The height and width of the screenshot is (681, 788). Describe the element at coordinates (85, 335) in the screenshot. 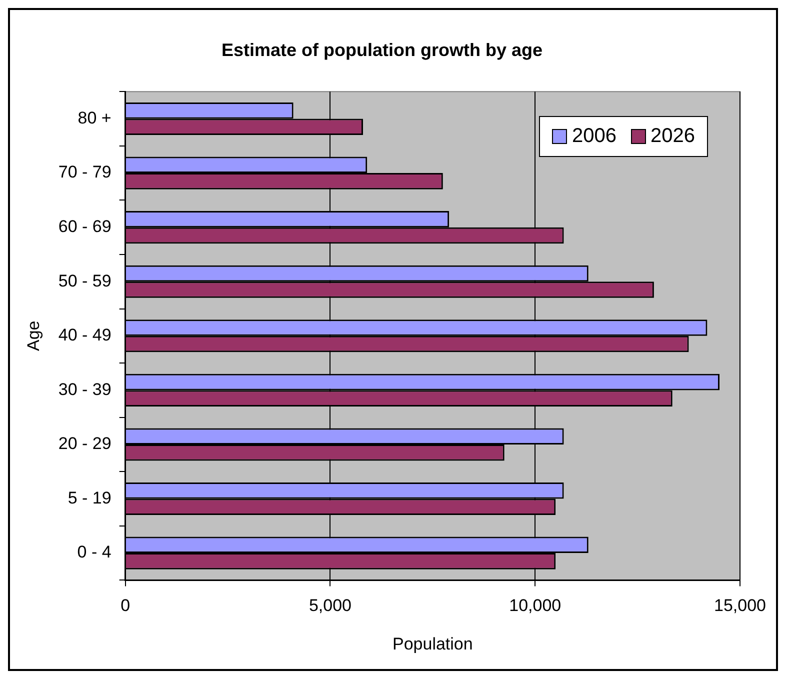

I see `y-tick-label: 40 - 49` at that location.